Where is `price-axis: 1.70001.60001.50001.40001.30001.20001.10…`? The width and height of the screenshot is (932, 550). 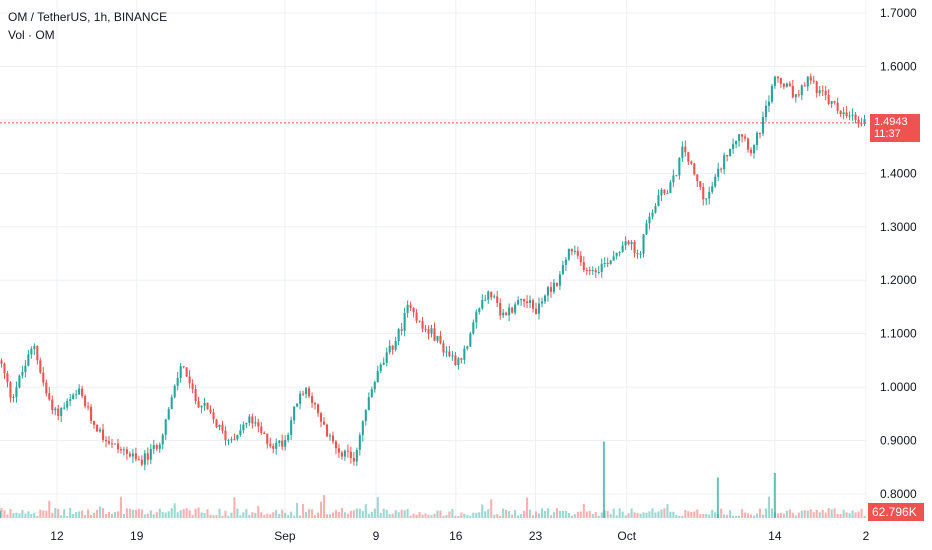 price-axis: 1.70001.60001.50001.40001.30001.20001.10… is located at coordinates (898, 253).